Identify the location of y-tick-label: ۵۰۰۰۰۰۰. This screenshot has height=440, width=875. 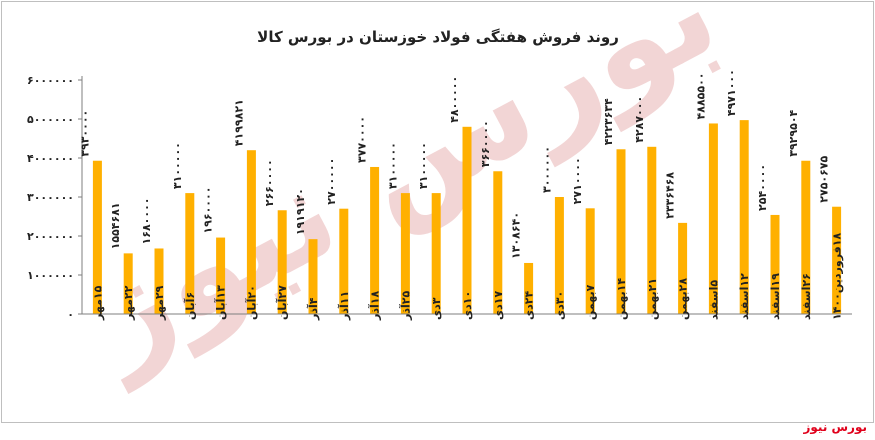
(50, 119).